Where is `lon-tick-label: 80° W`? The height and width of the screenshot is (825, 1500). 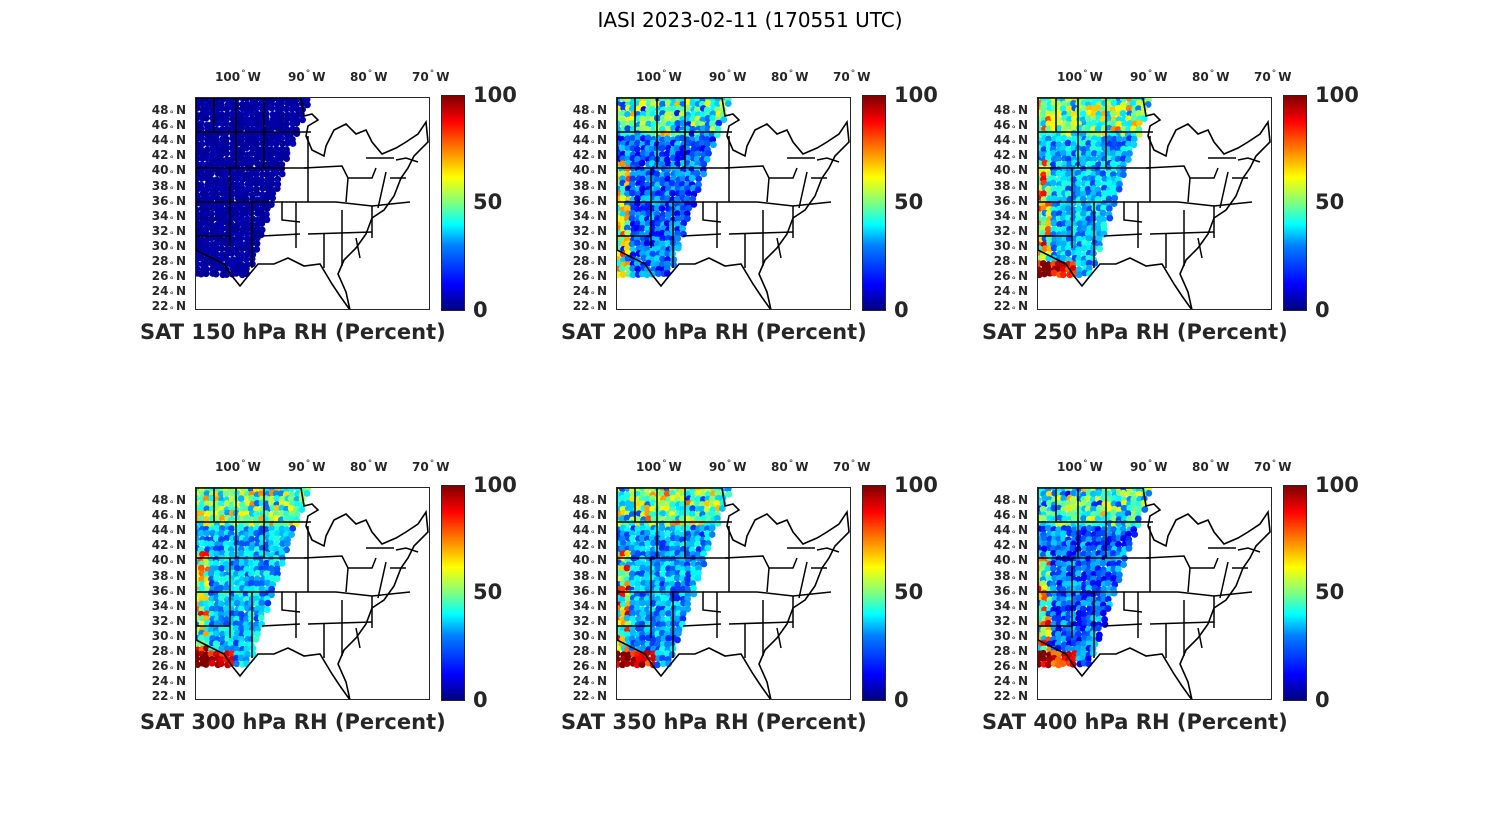
lon-tick-label: 80° W is located at coordinates (369, 466).